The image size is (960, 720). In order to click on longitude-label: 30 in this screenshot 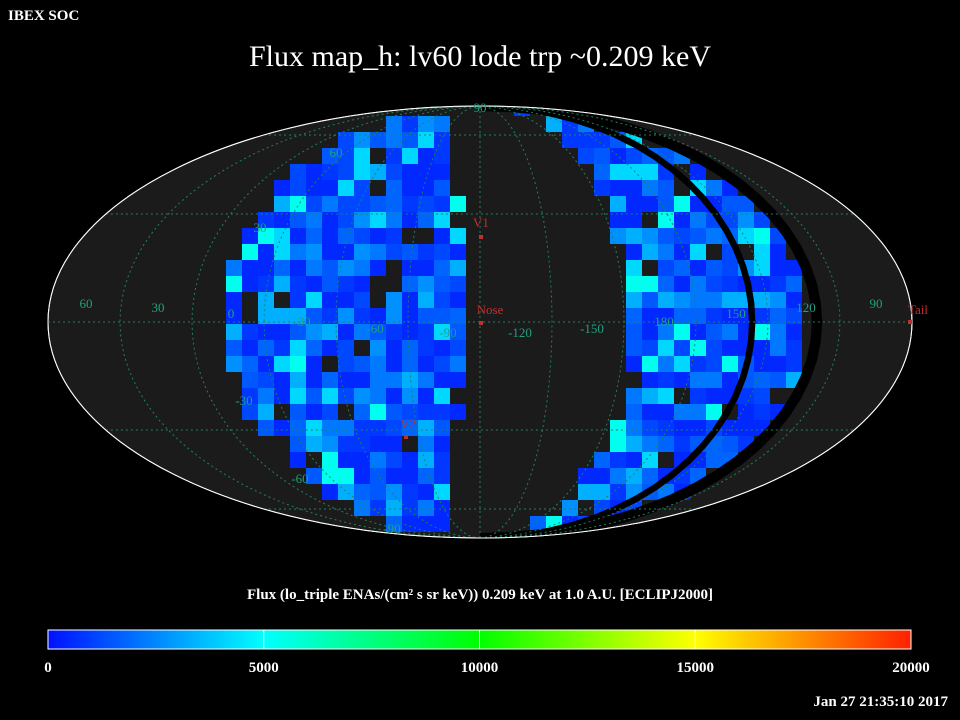, I will do `click(158, 307)`.